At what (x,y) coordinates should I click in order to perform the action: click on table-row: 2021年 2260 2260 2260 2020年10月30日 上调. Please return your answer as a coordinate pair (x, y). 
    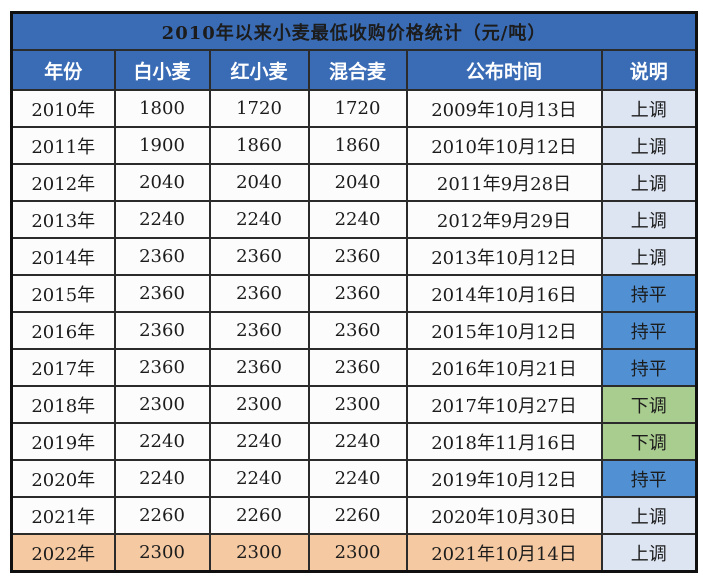
    Looking at the image, I should click on (354, 515).